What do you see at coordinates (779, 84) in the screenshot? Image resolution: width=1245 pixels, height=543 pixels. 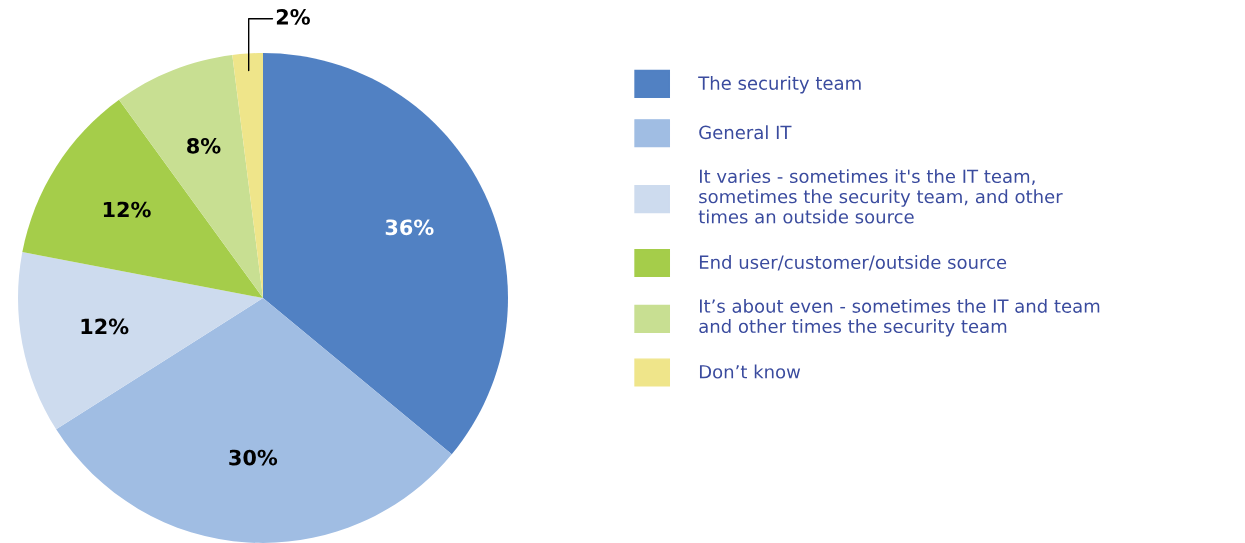 I see `legend-label: The security team` at bounding box center [779, 84].